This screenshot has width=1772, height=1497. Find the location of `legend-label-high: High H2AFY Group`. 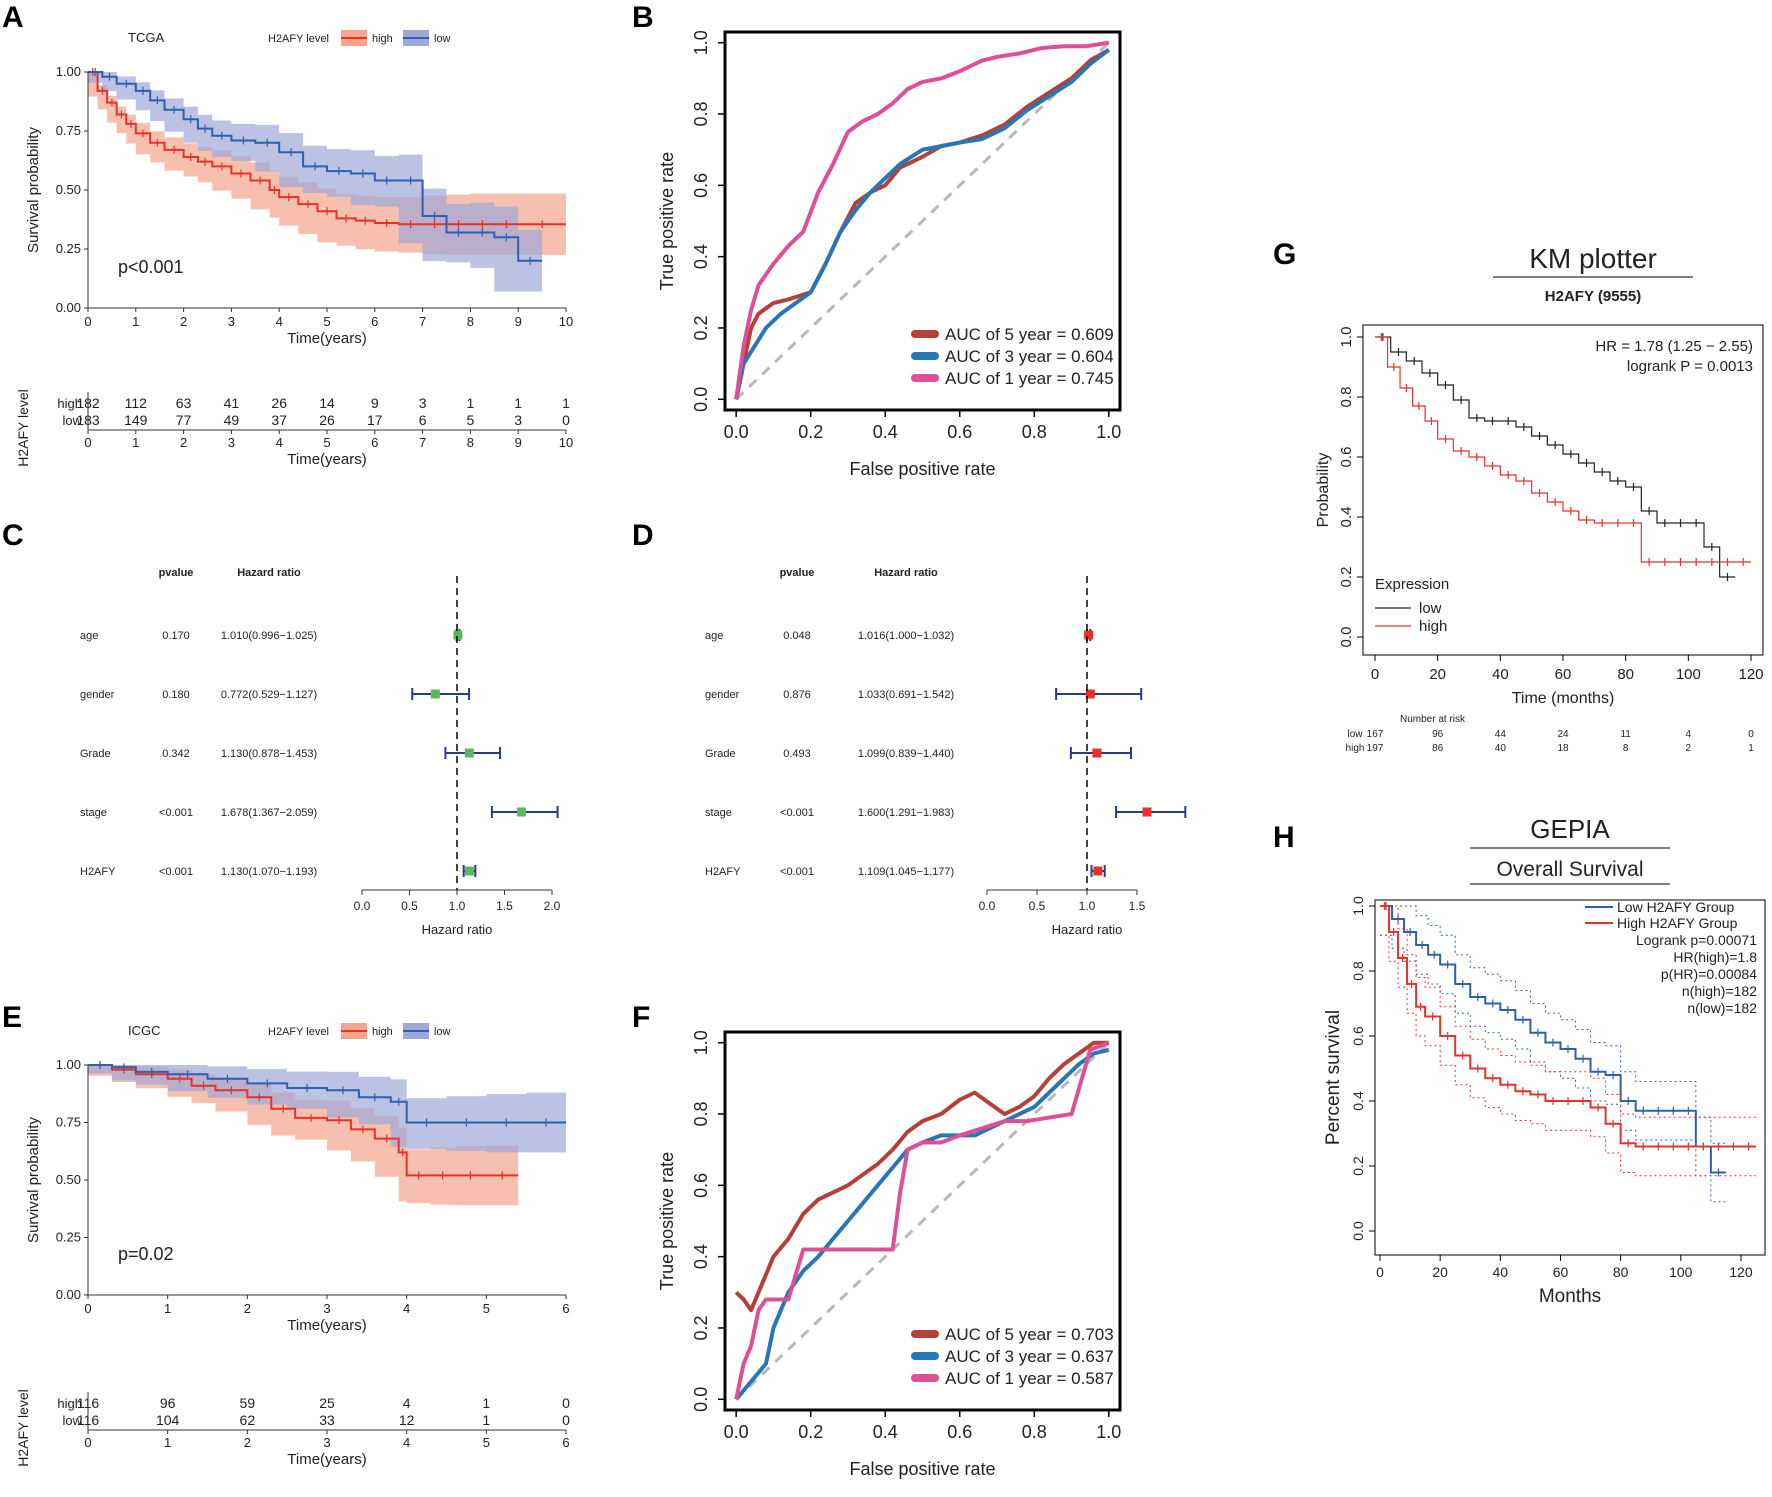

legend-label-high: High H2AFY Group is located at coordinates (1677, 923).